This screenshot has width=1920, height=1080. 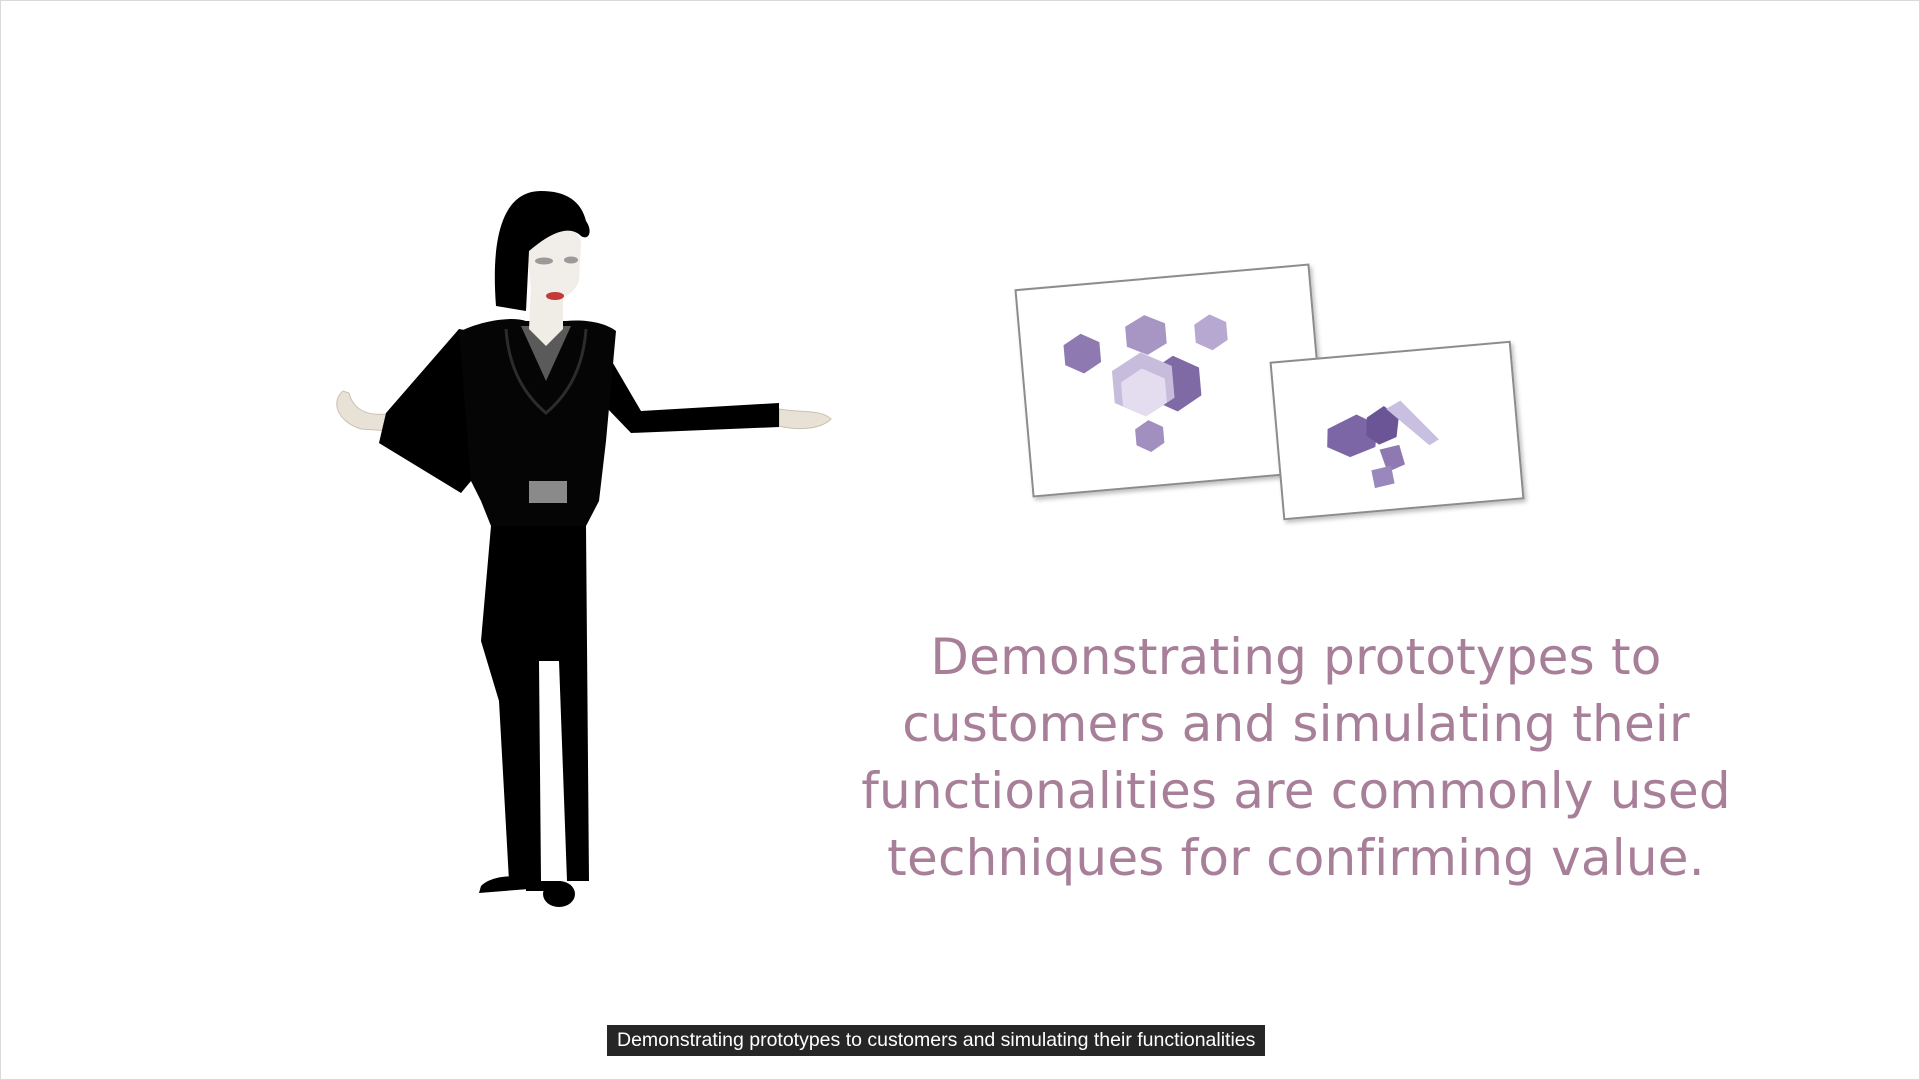 I want to click on prototype-cards-illustration, so click(x=1271, y=396).